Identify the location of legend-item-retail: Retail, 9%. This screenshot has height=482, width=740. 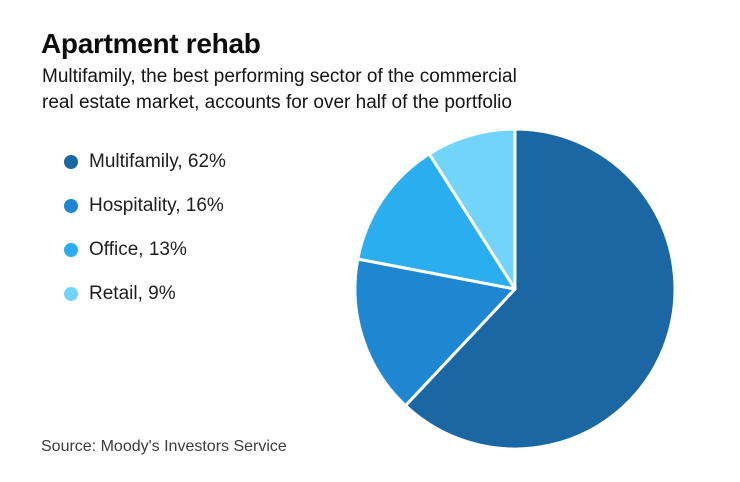
(145, 294).